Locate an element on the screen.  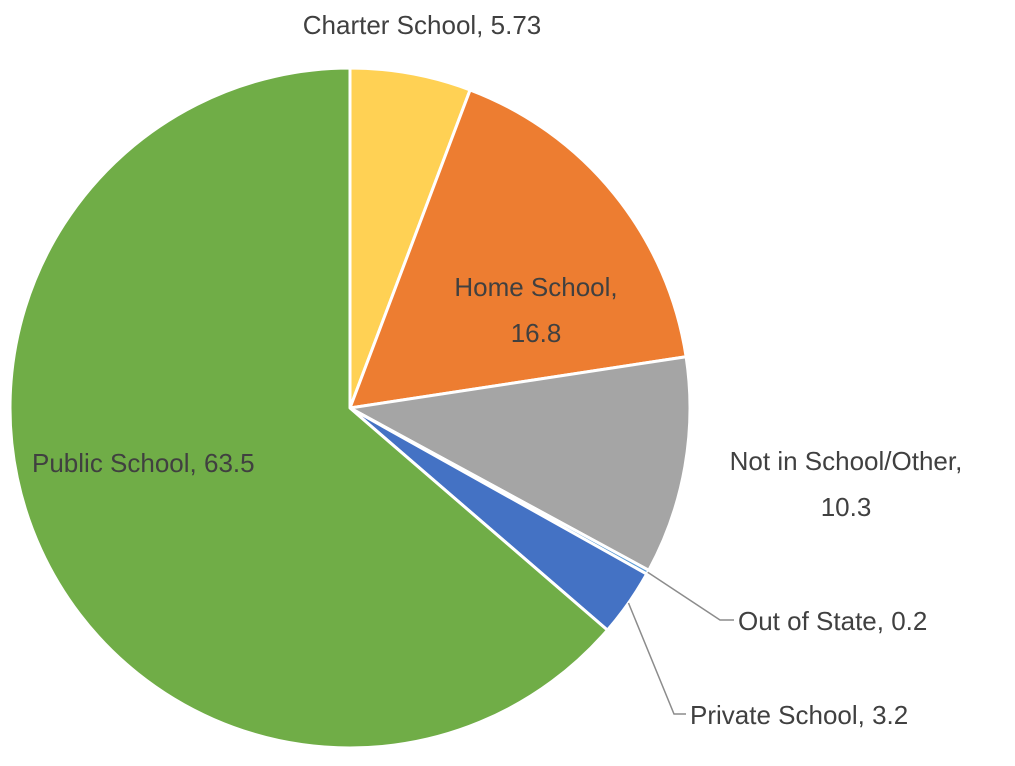
label-public-school: Public School, 63.5 is located at coordinates (143, 463).